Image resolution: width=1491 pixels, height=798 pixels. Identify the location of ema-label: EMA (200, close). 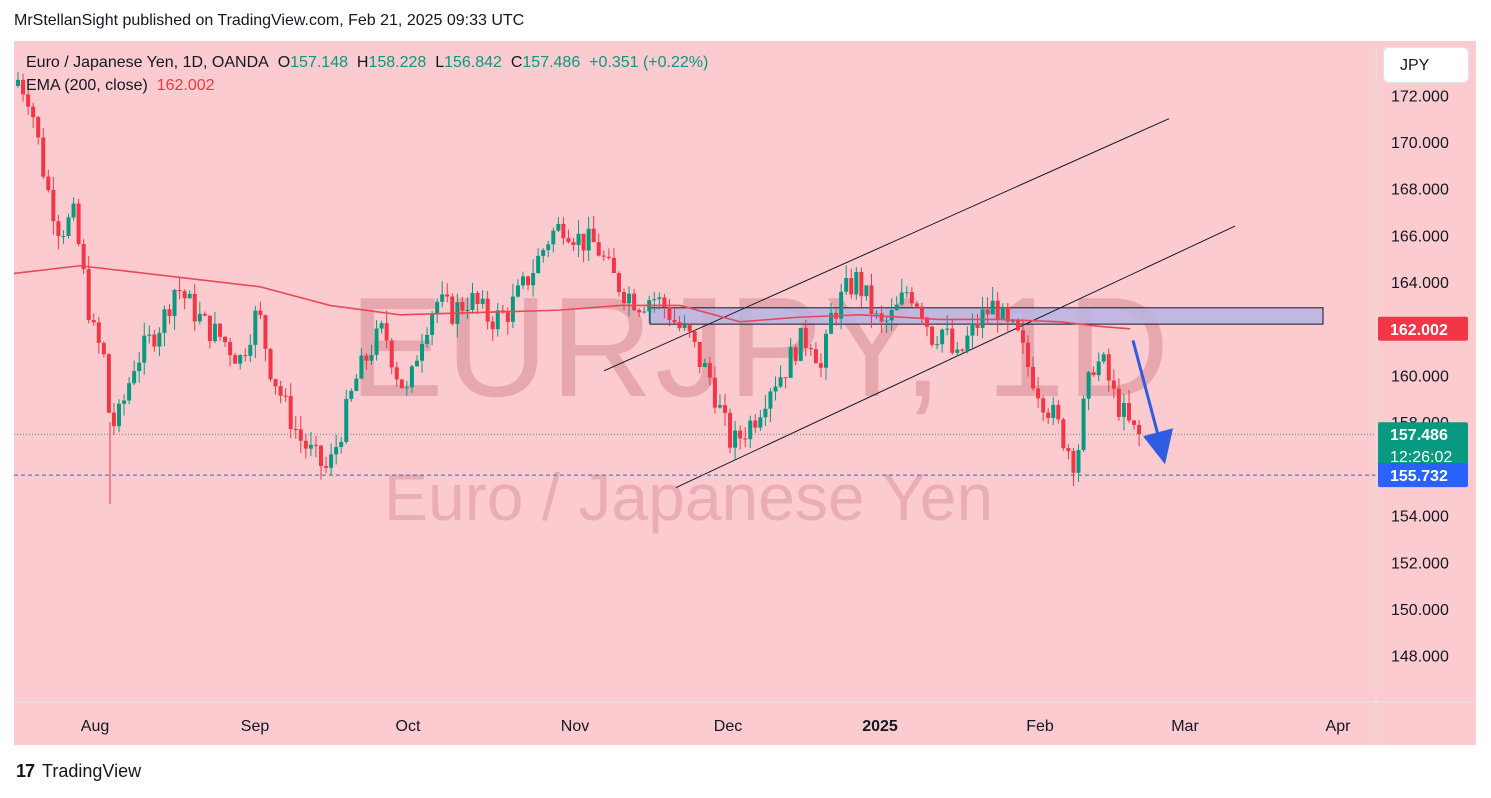
(87, 85).